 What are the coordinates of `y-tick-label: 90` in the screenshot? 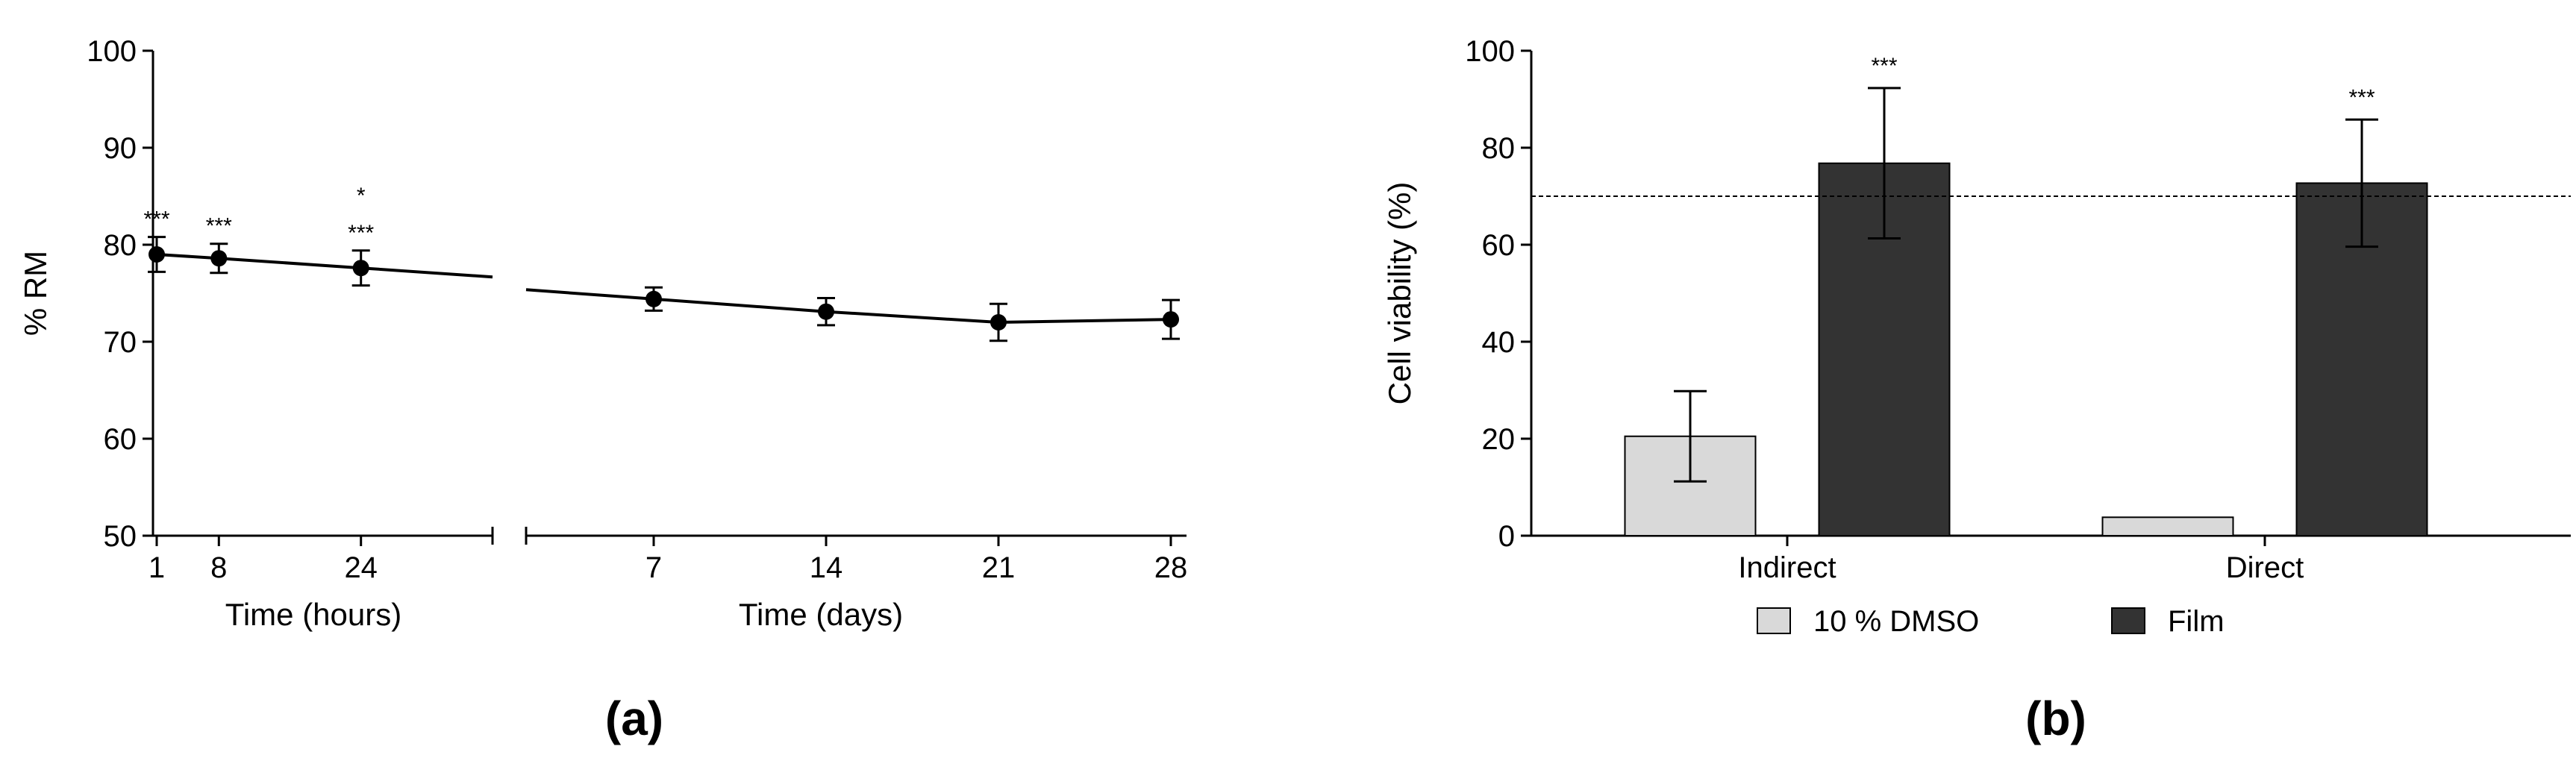 It's located at (120, 148).